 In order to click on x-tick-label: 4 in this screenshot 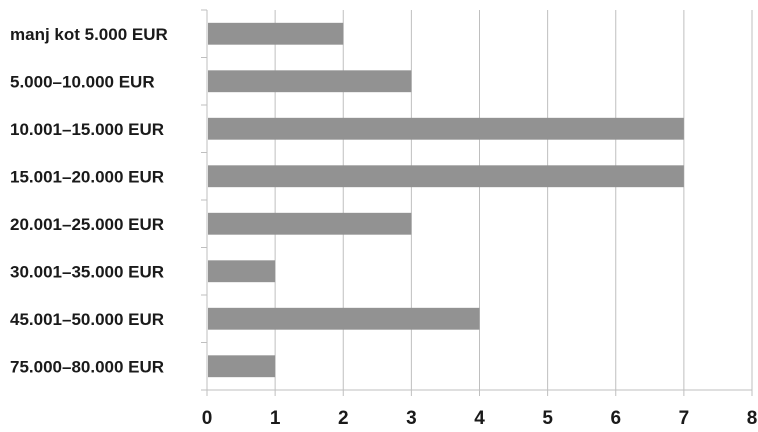, I will do `click(479, 418)`.